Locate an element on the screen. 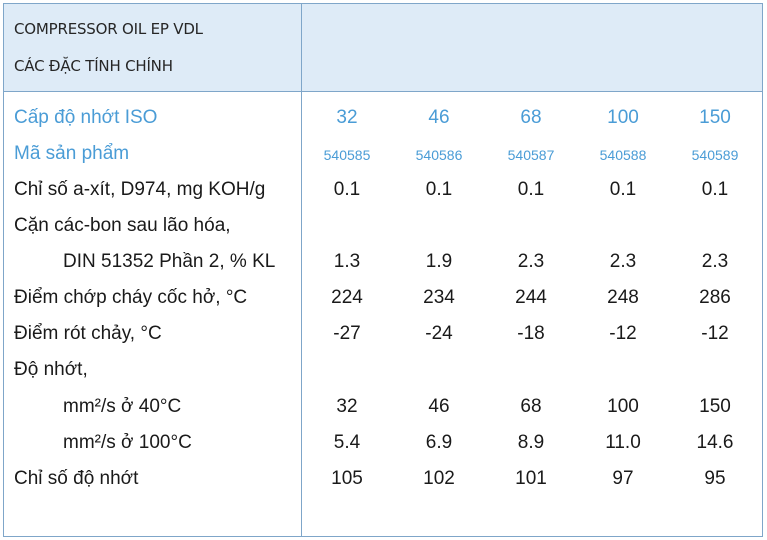 This screenshot has width=767, height=540. viscosity-index-value: 102 is located at coordinates (439, 478).